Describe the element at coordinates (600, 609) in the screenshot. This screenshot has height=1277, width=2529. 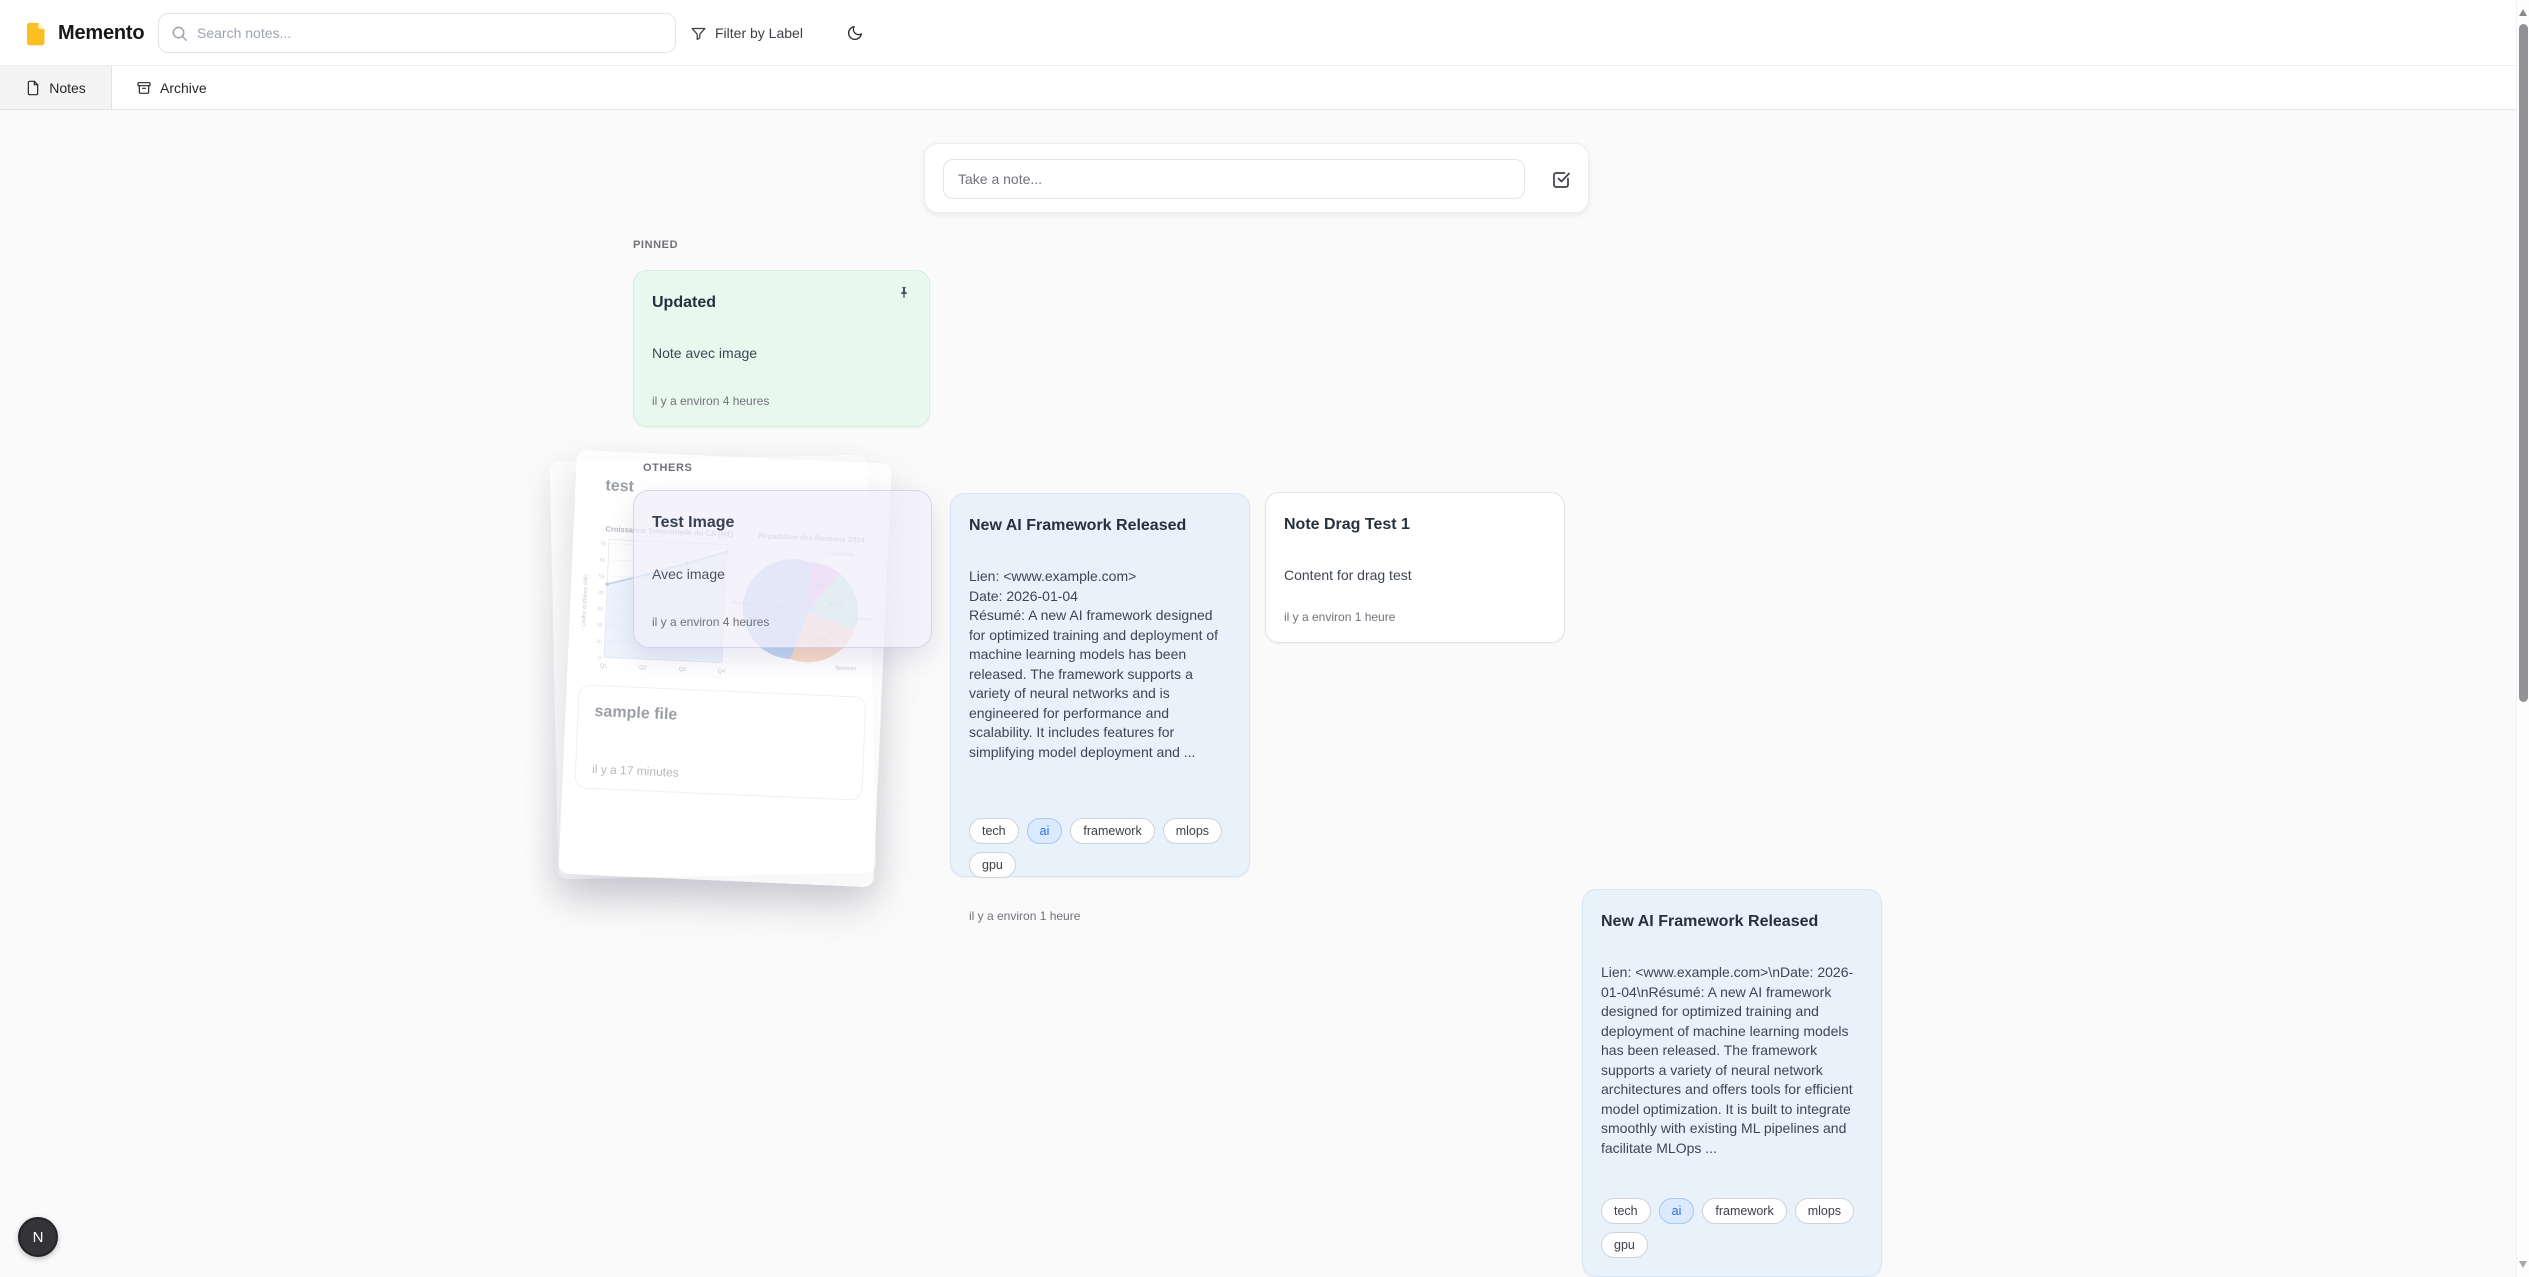
I see `svg-text: 30` at that location.